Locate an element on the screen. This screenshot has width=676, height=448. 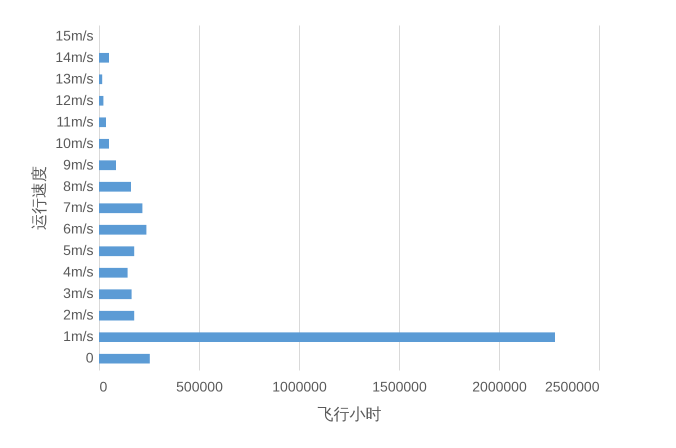
y-tick-label: 15m/s is located at coordinates (74, 35).